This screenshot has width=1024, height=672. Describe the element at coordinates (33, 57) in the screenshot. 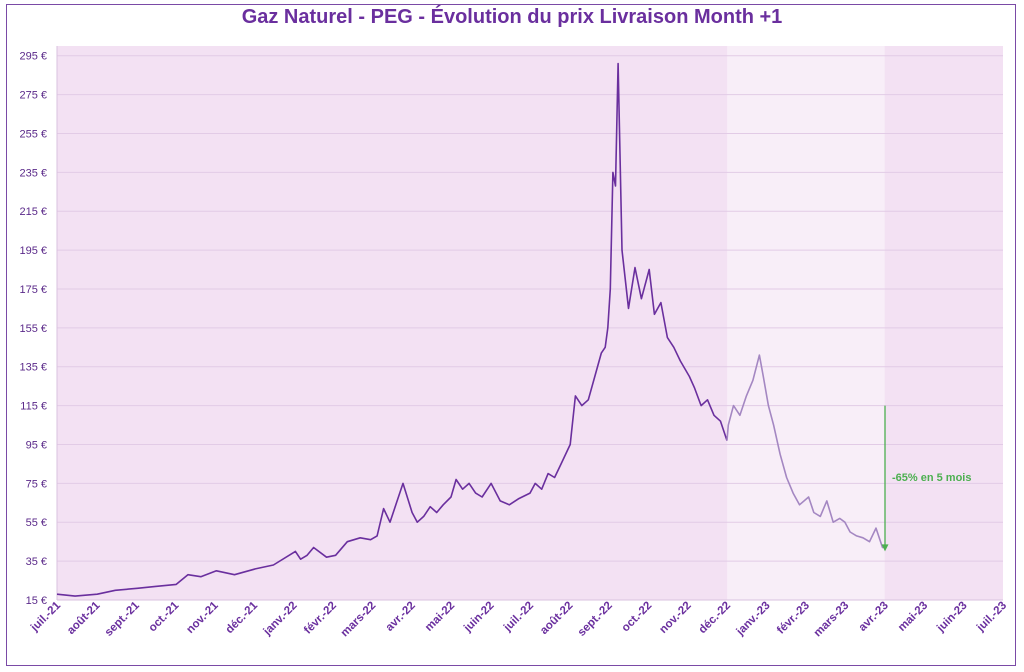

I see `y-tick-label: 295 €` at that location.